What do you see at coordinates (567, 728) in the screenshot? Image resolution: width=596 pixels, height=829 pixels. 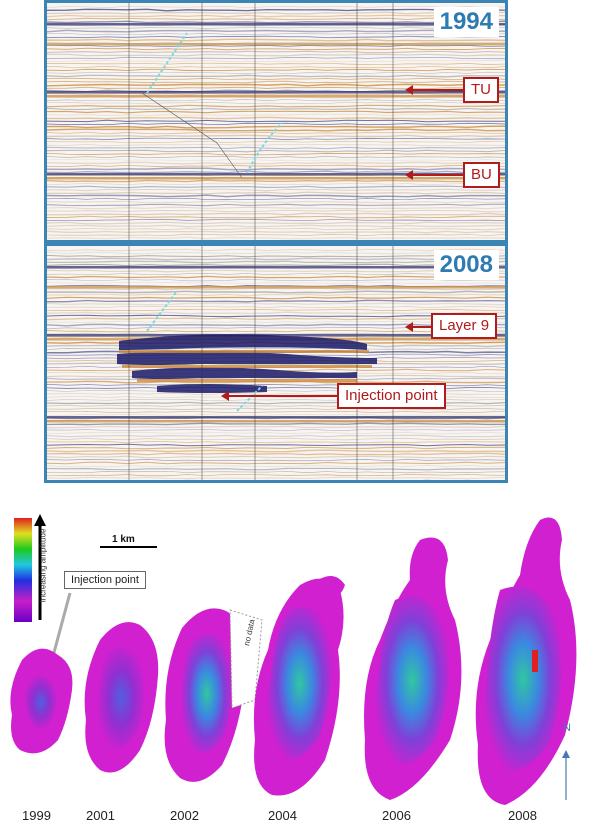 I see `north-label: N` at bounding box center [567, 728].